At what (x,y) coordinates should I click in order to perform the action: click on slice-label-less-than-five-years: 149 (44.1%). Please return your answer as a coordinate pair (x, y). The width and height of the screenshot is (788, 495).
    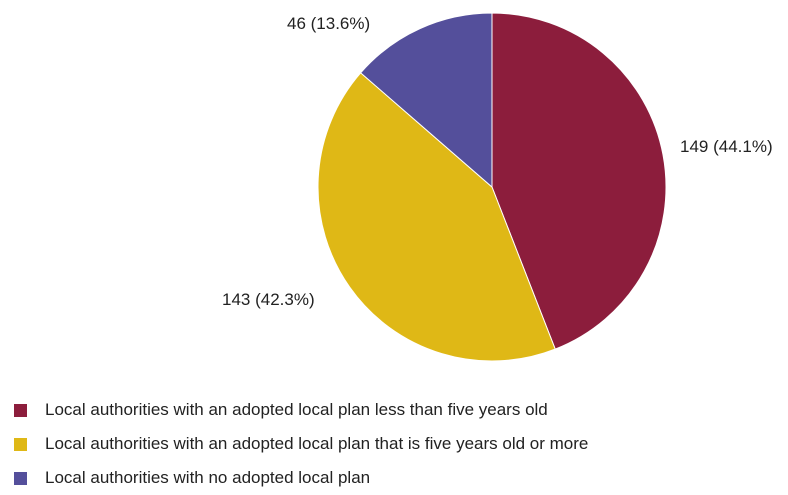
    Looking at the image, I should click on (726, 146).